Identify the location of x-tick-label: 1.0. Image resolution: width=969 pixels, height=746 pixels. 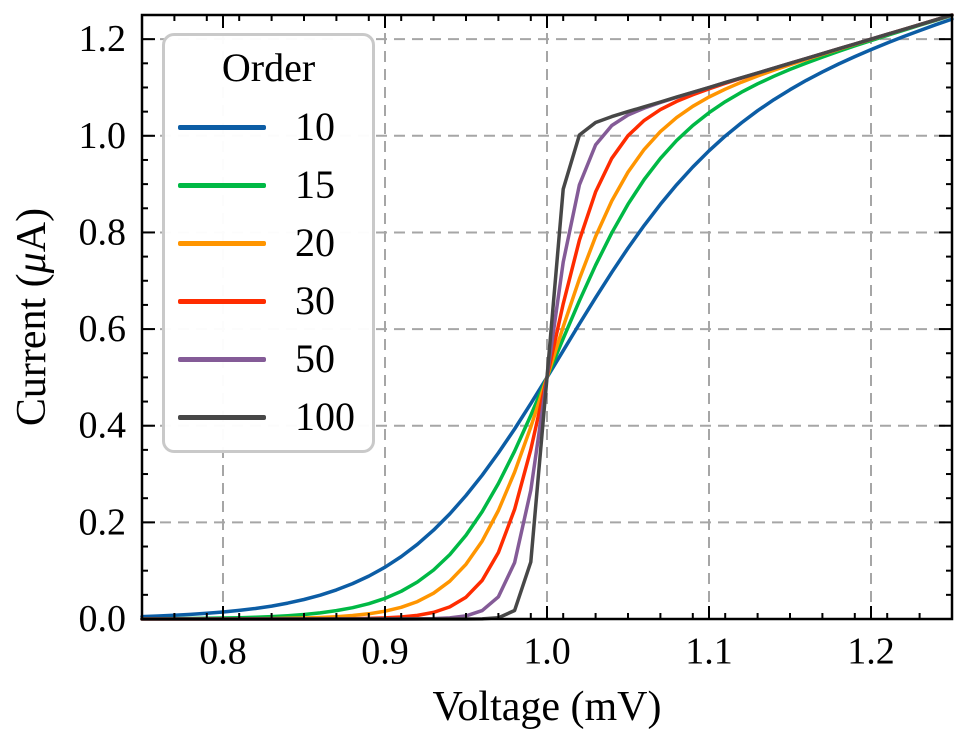
(547, 651).